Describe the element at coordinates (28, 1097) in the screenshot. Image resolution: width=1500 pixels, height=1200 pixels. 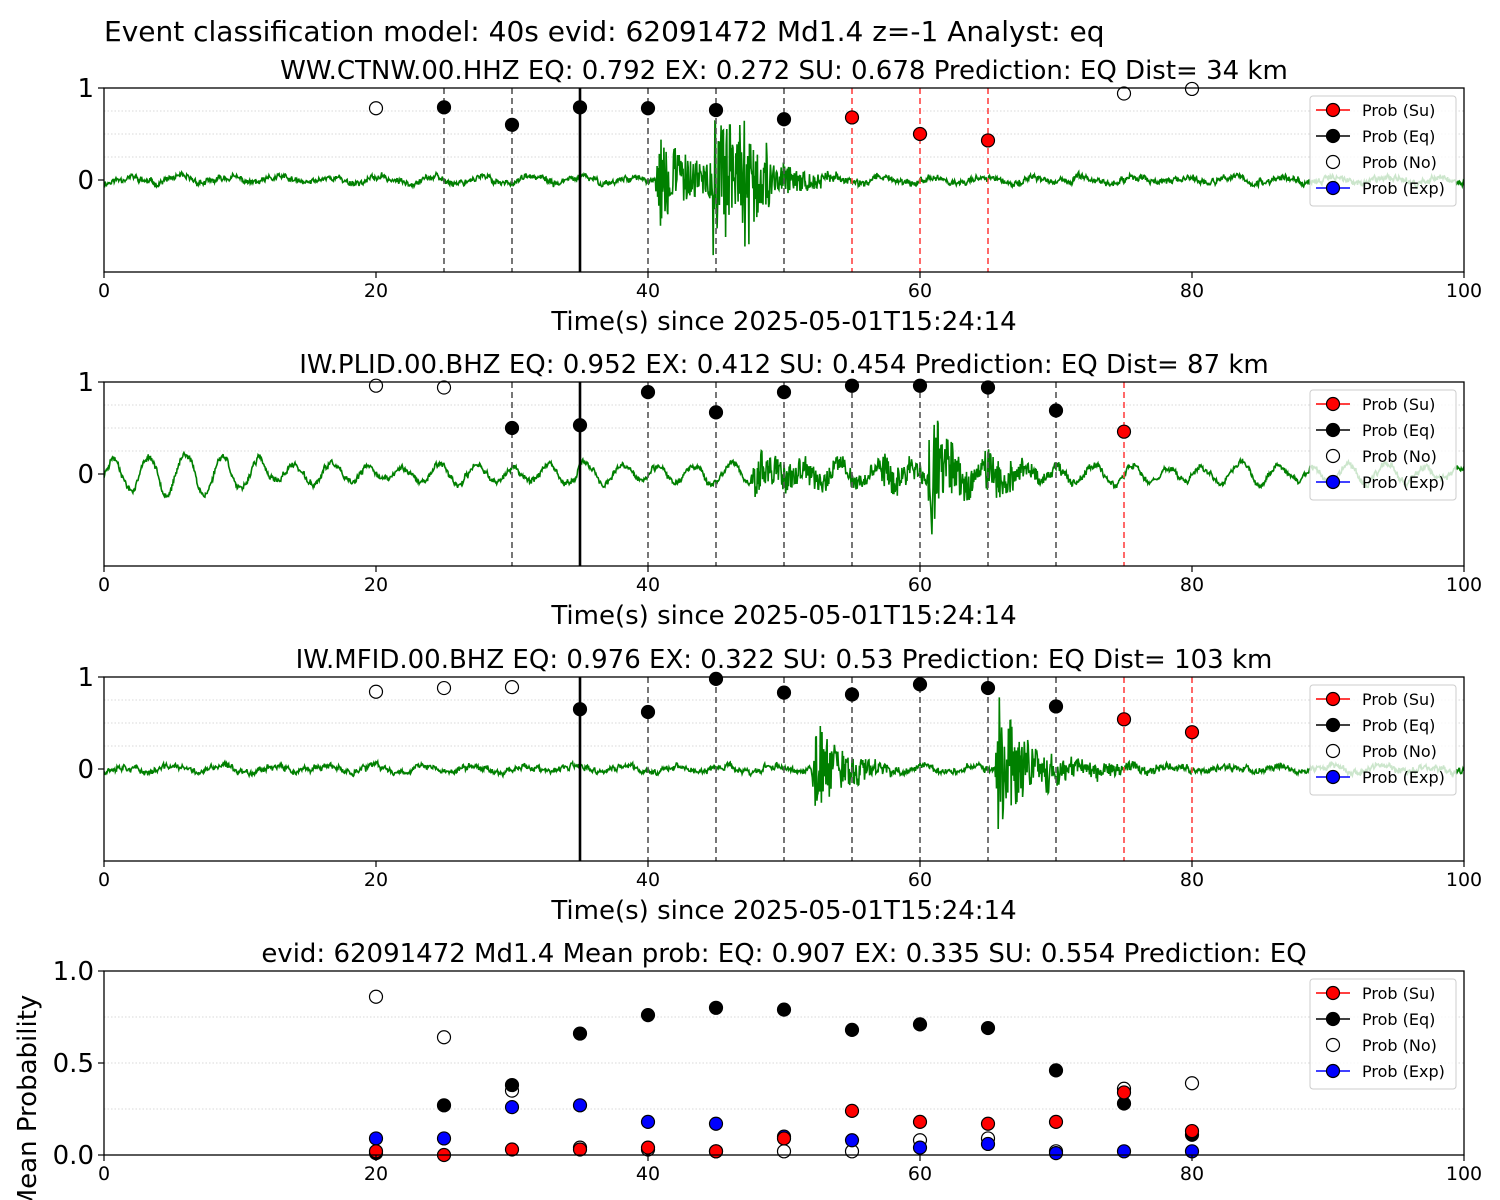
I see `y-axis-label: Mean Probability` at that location.